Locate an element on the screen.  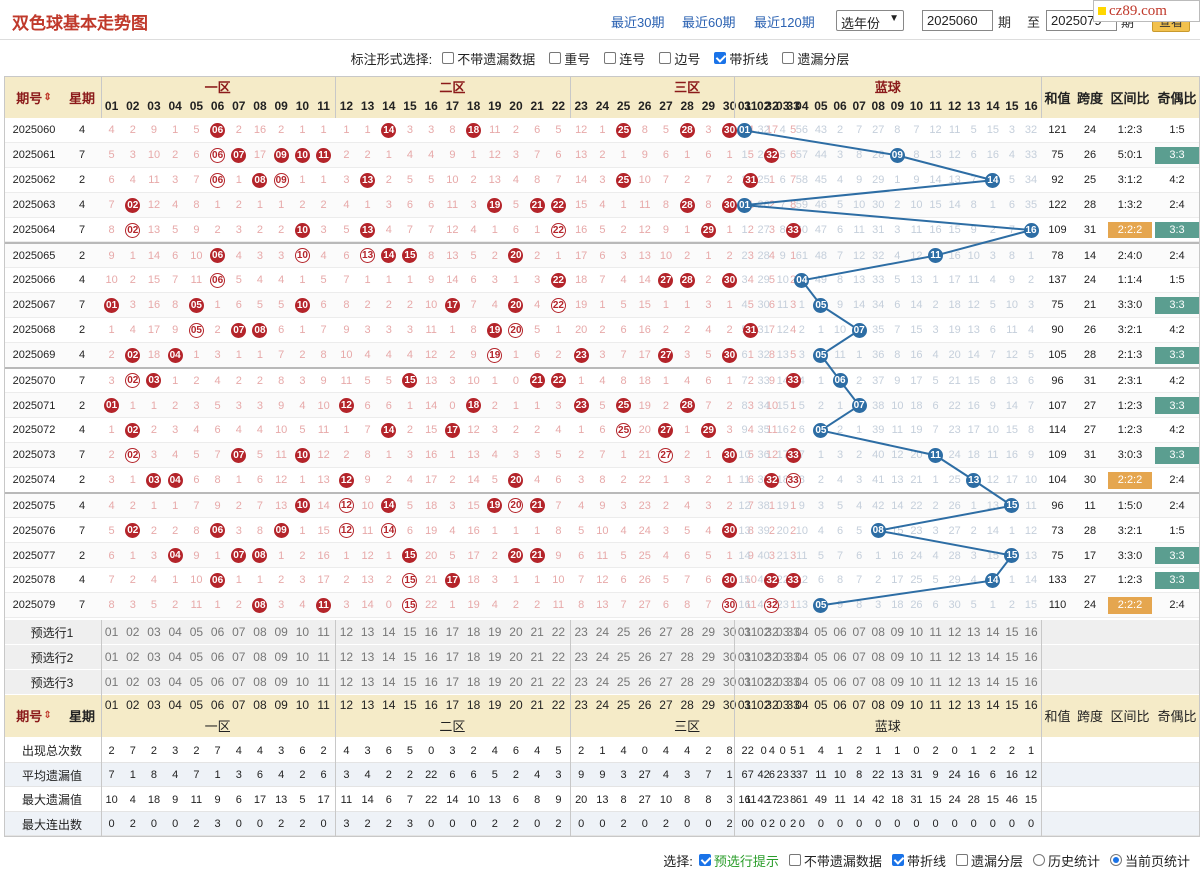
mark-option-2: 连号 is located at coordinates (624, 58).